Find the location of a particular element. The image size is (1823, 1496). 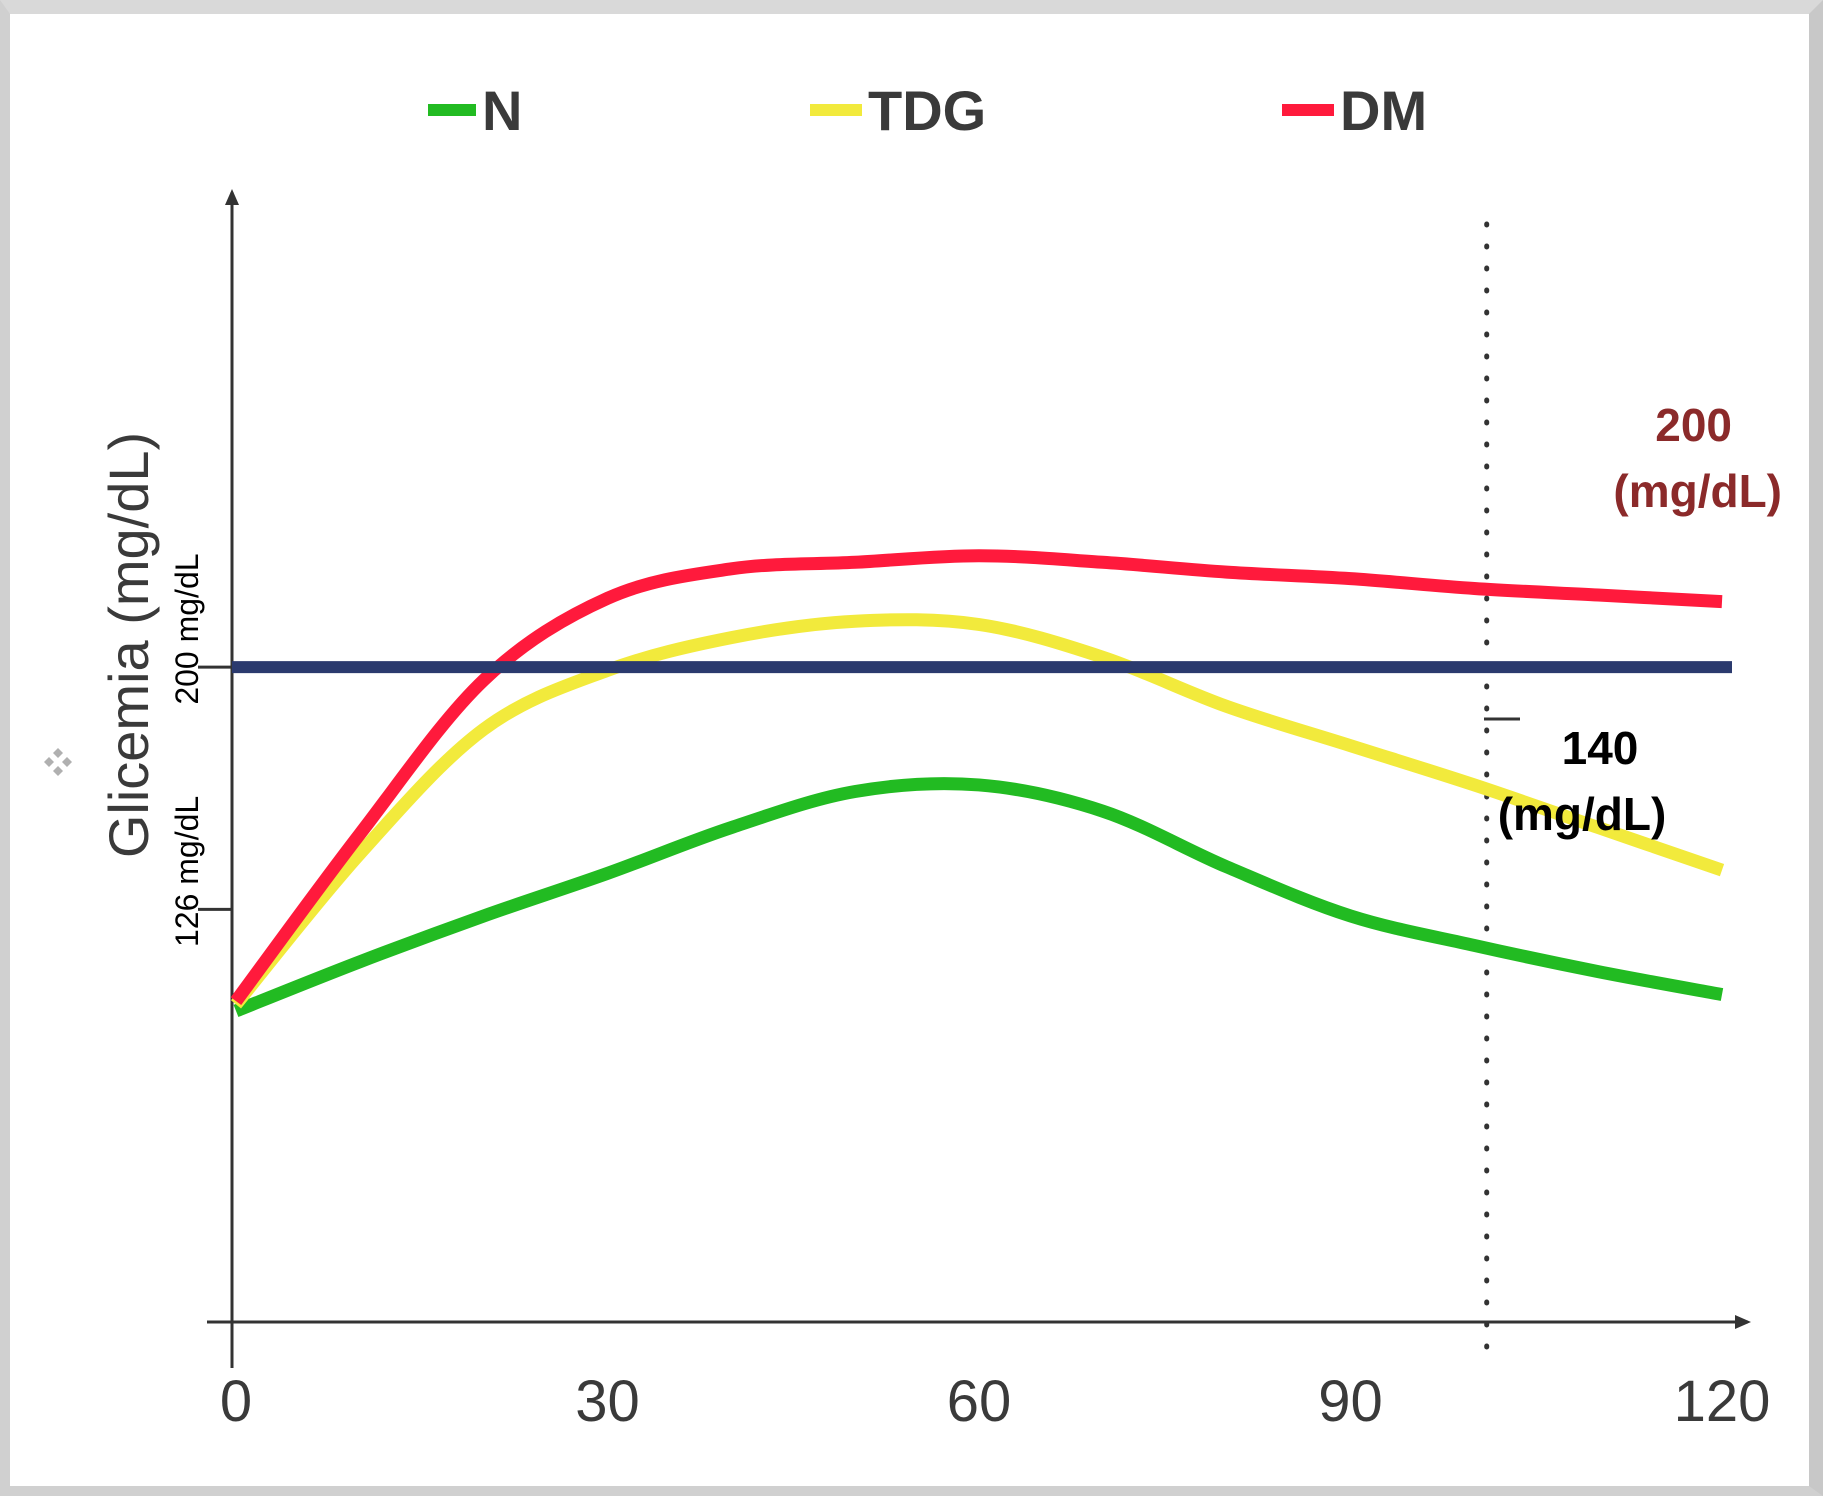

legend-label-tdg: TDG is located at coordinates (927, 110).